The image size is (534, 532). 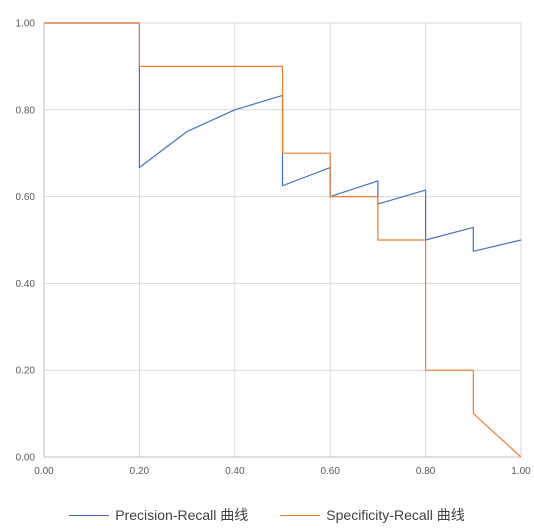 I want to click on y-tick-label: 0.60, so click(x=26, y=197).